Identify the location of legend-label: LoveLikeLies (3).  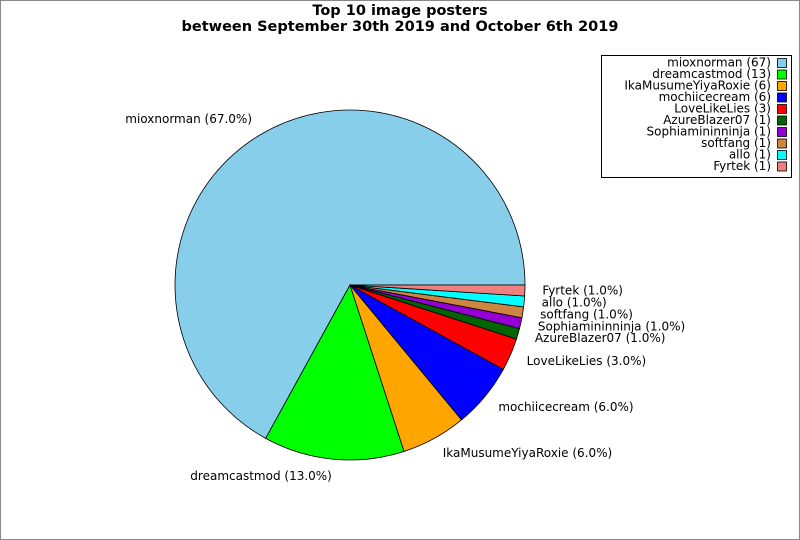
(722, 109).